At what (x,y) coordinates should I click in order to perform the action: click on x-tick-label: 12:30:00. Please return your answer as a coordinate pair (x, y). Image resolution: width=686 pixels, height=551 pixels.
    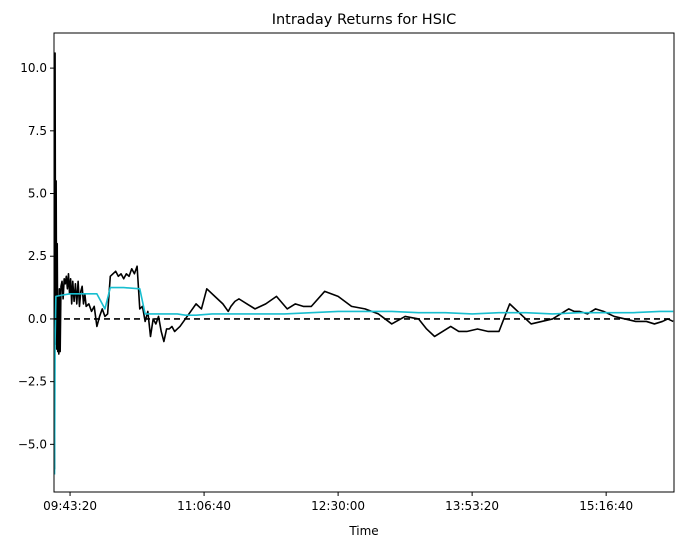
    Looking at the image, I should click on (338, 506).